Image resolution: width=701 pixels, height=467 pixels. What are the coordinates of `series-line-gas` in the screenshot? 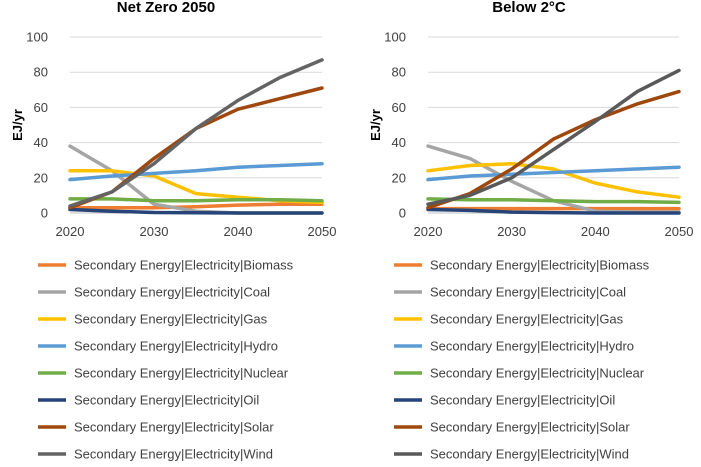 It's located at (553, 180).